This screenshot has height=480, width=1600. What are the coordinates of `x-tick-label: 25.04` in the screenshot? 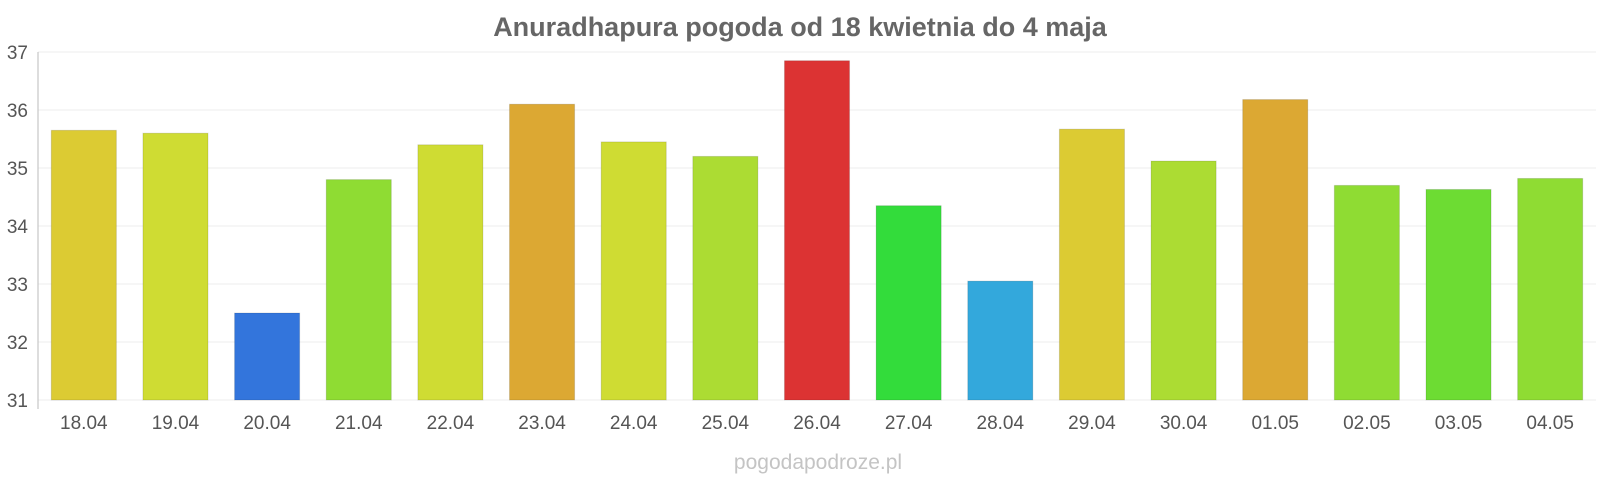 It's located at (726, 423).